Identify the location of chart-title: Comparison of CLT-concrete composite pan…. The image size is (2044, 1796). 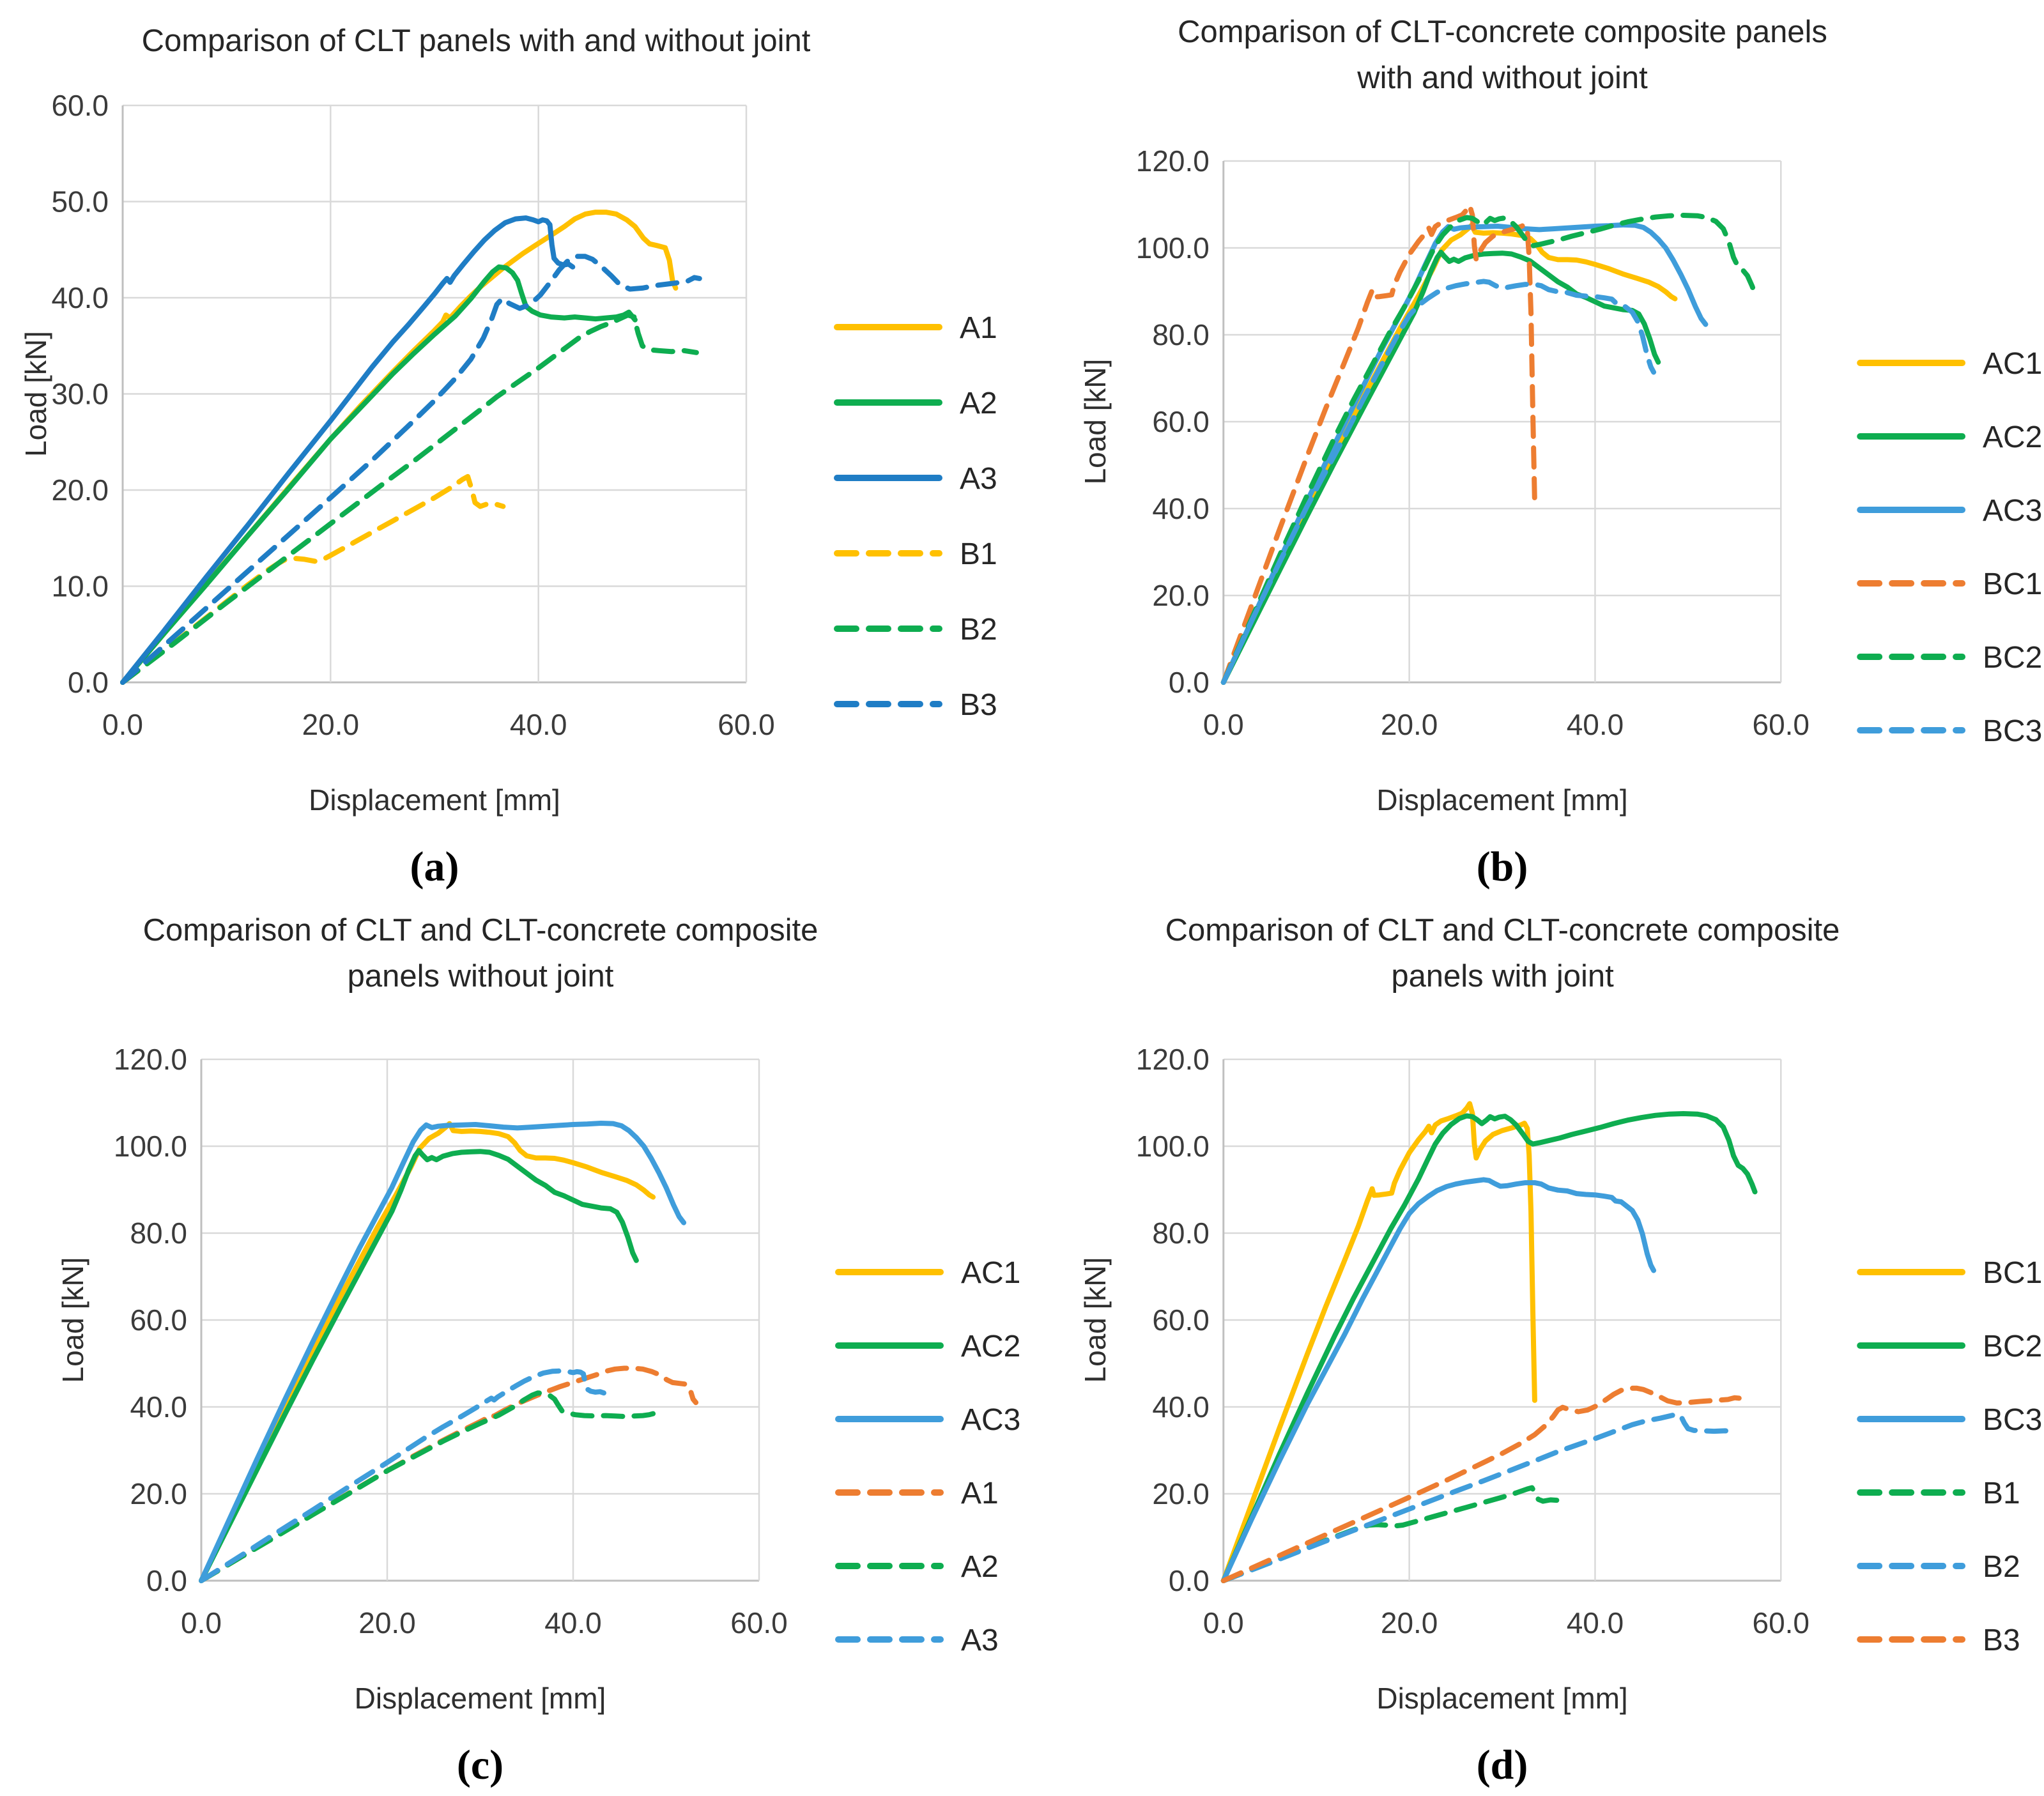
(1502, 32).